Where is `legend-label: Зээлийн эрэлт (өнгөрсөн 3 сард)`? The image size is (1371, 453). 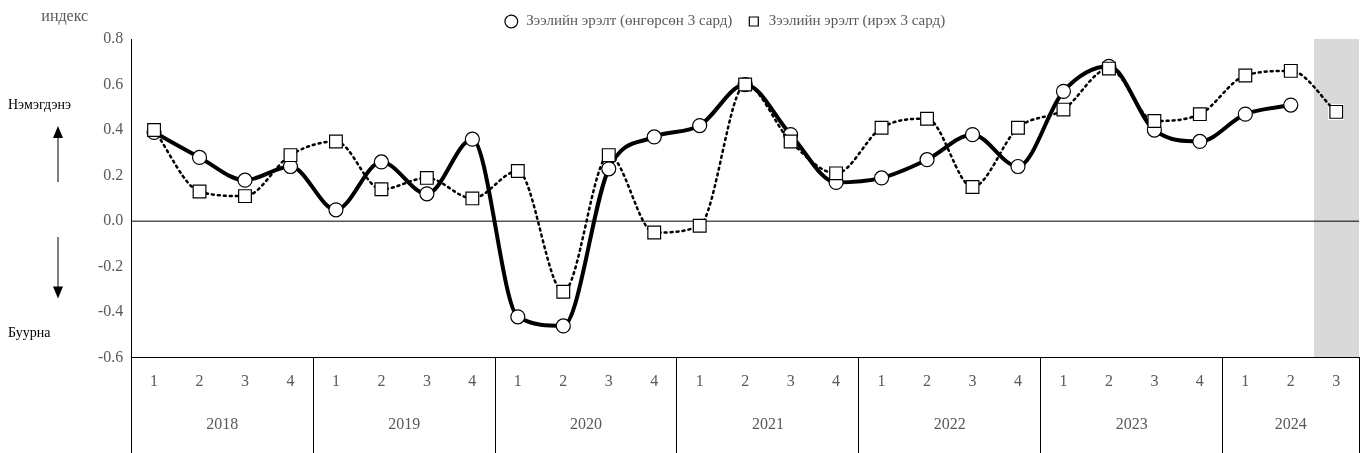
legend-label: Зээлийн эрэлт (өнгөрсөн 3 сард) is located at coordinates (629, 21).